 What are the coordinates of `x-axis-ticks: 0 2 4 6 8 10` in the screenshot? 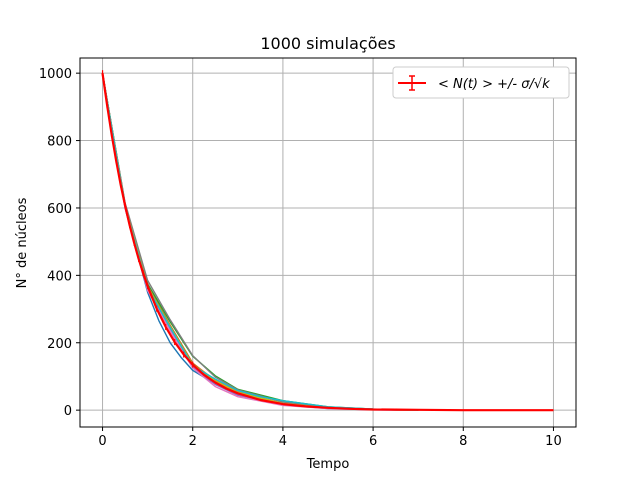 It's located at (330, 438).